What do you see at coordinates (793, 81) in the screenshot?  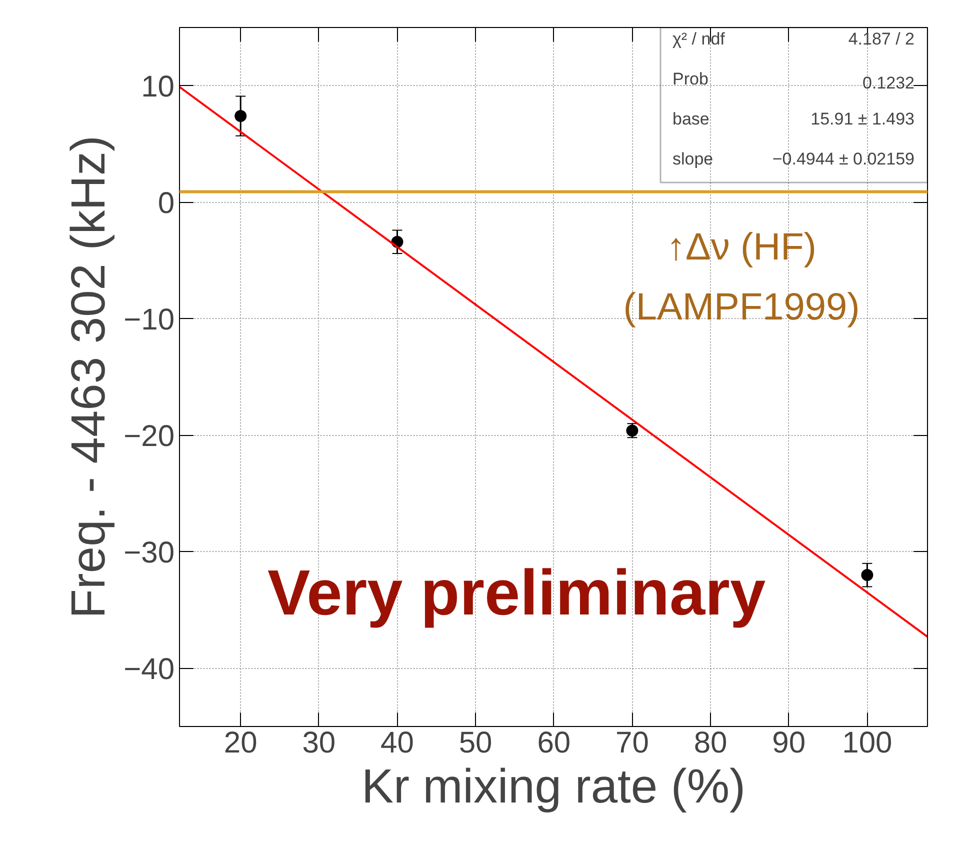 I see `text: Prob 0.1232` at bounding box center [793, 81].